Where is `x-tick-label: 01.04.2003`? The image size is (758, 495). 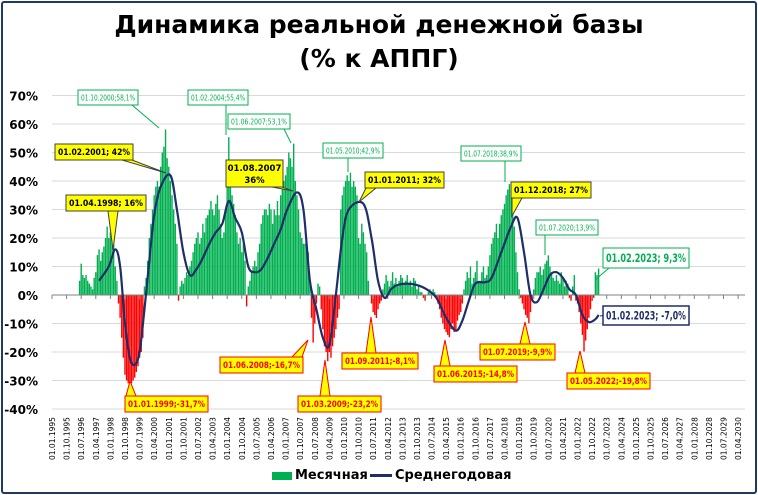 x-tick-label: 01.04.2003 is located at coordinates (213, 438).